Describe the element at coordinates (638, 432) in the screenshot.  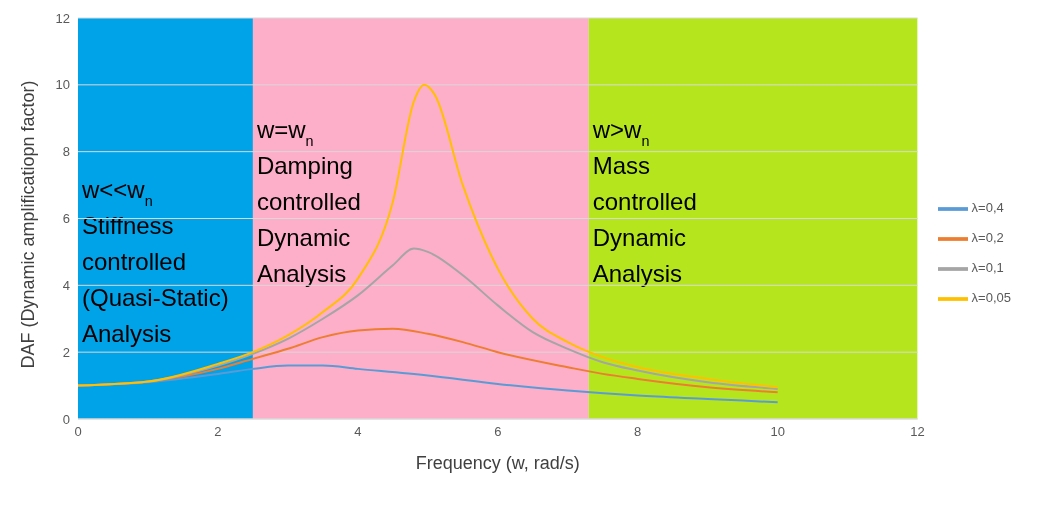
I see `x-tick-label: 8` at that location.